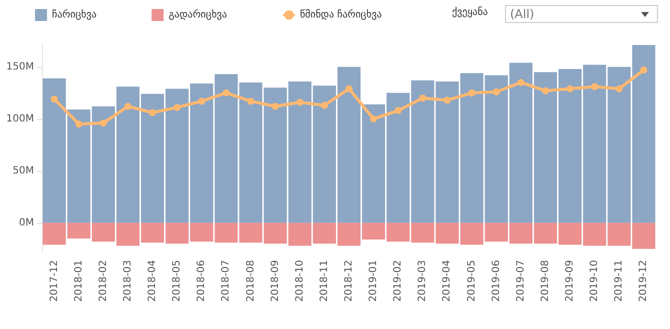 The image size is (670, 329). I want to click on x-tick-label: 2018-02, so click(103, 281).